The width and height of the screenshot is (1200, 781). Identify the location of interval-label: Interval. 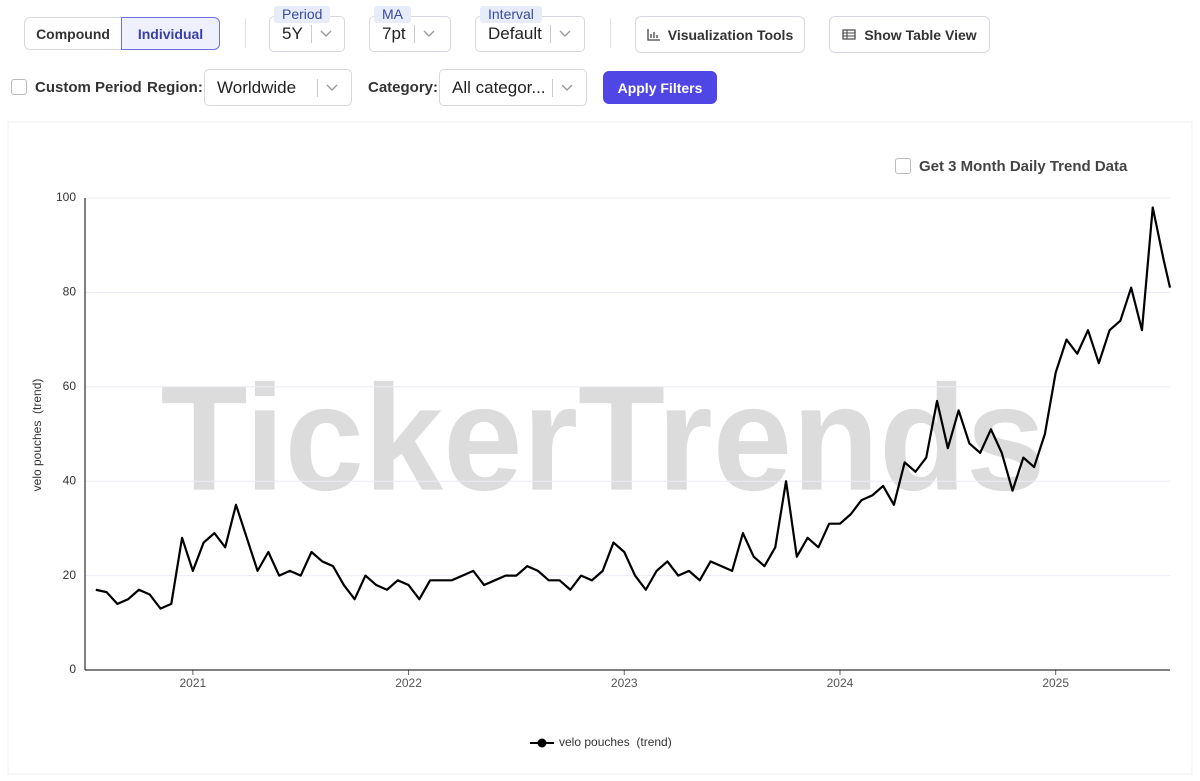
(511, 14).